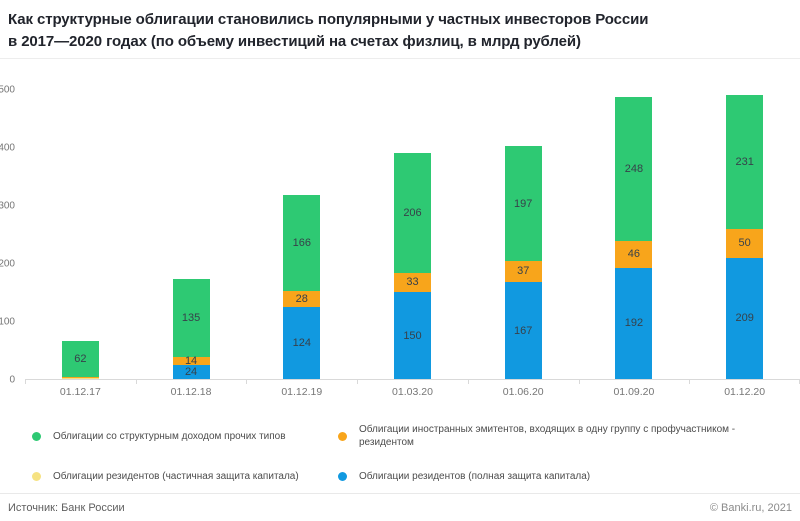 Image resolution: width=800 pixels, height=521 pixels. I want to click on source-note: Источник: Банк России, so click(66, 507).